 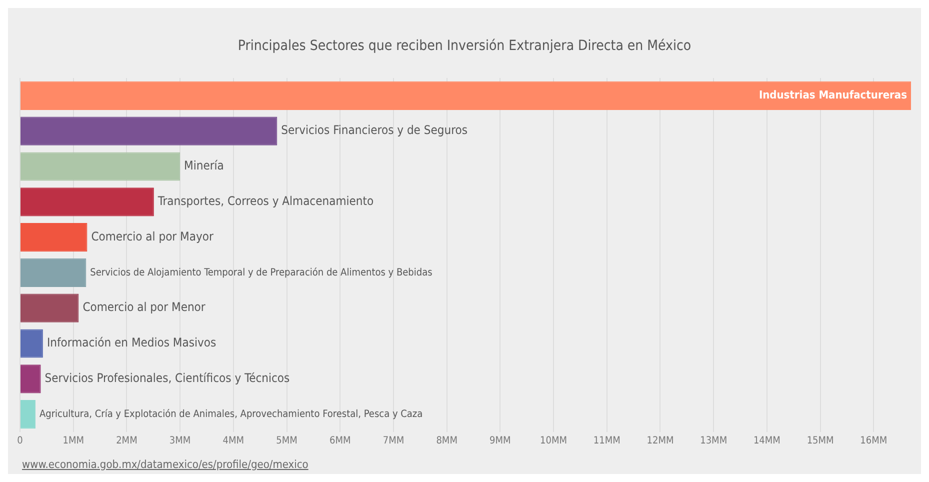 What do you see at coordinates (374, 130) in the screenshot?
I see `y-tick-label: Servicios Financieros y de Seguros` at bounding box center [374, 130].